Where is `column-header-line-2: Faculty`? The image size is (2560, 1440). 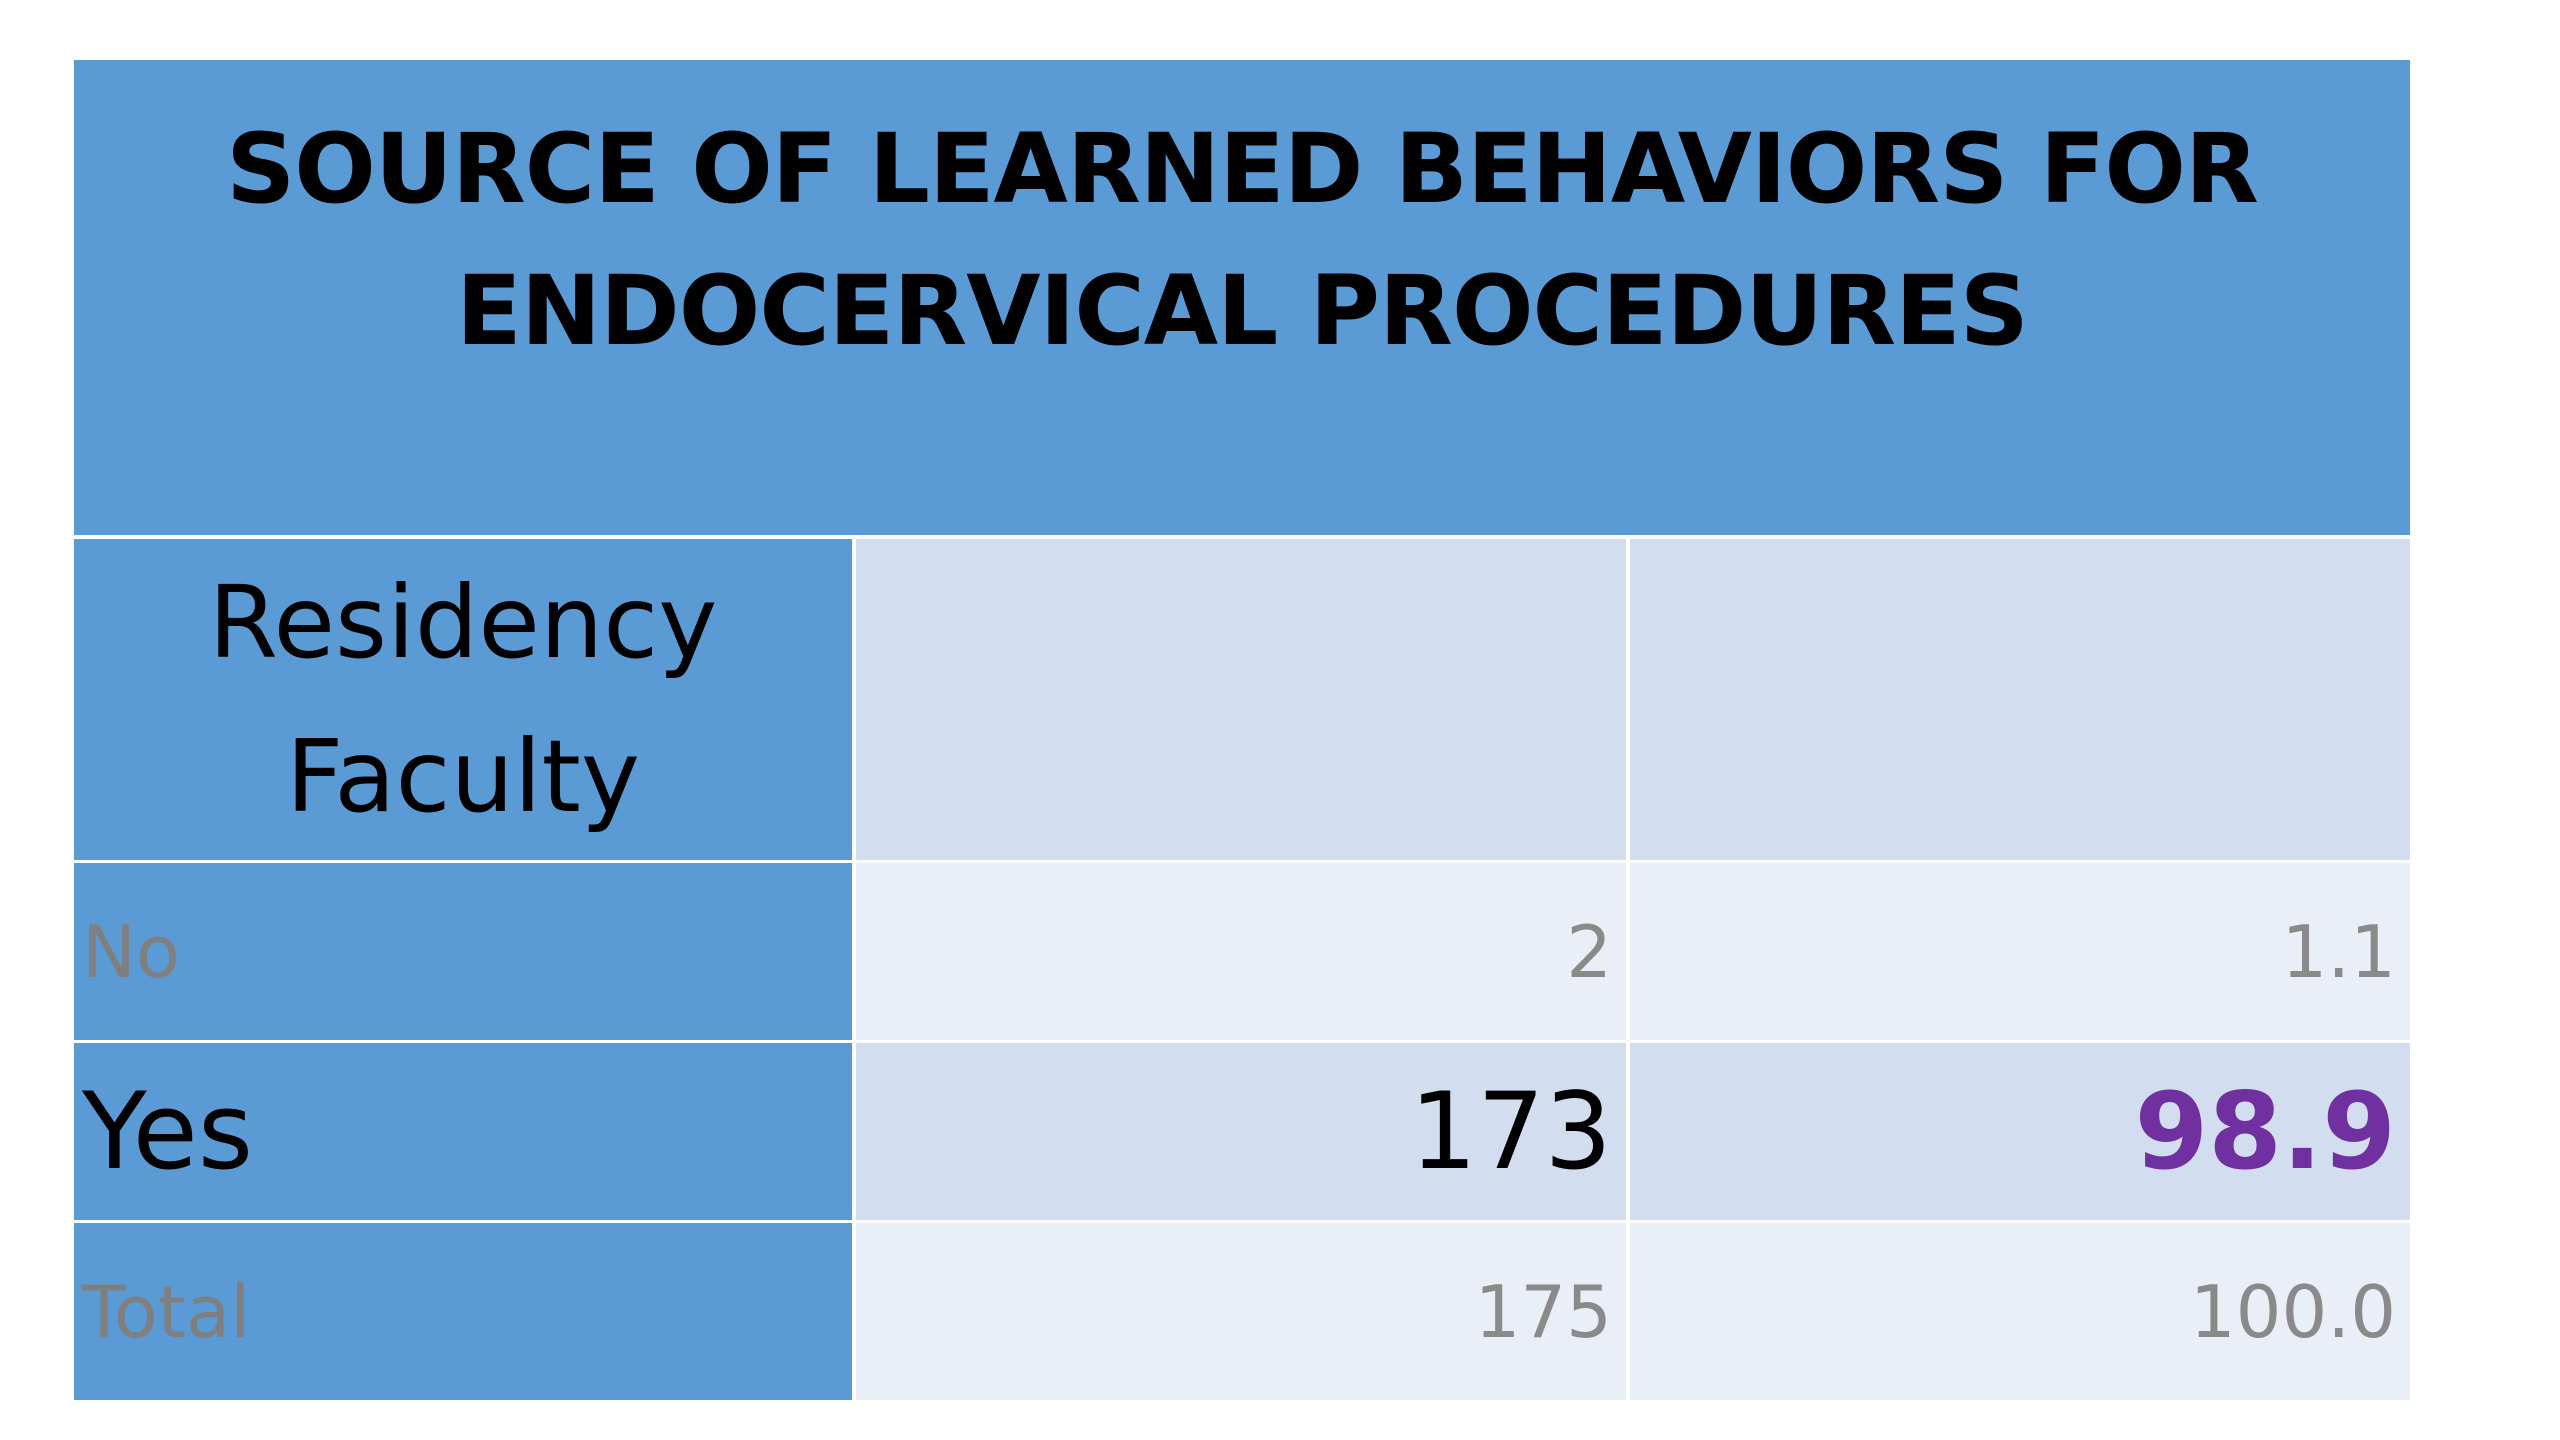
column-header-line-2: Faculty is located at coordinates (463, 776).